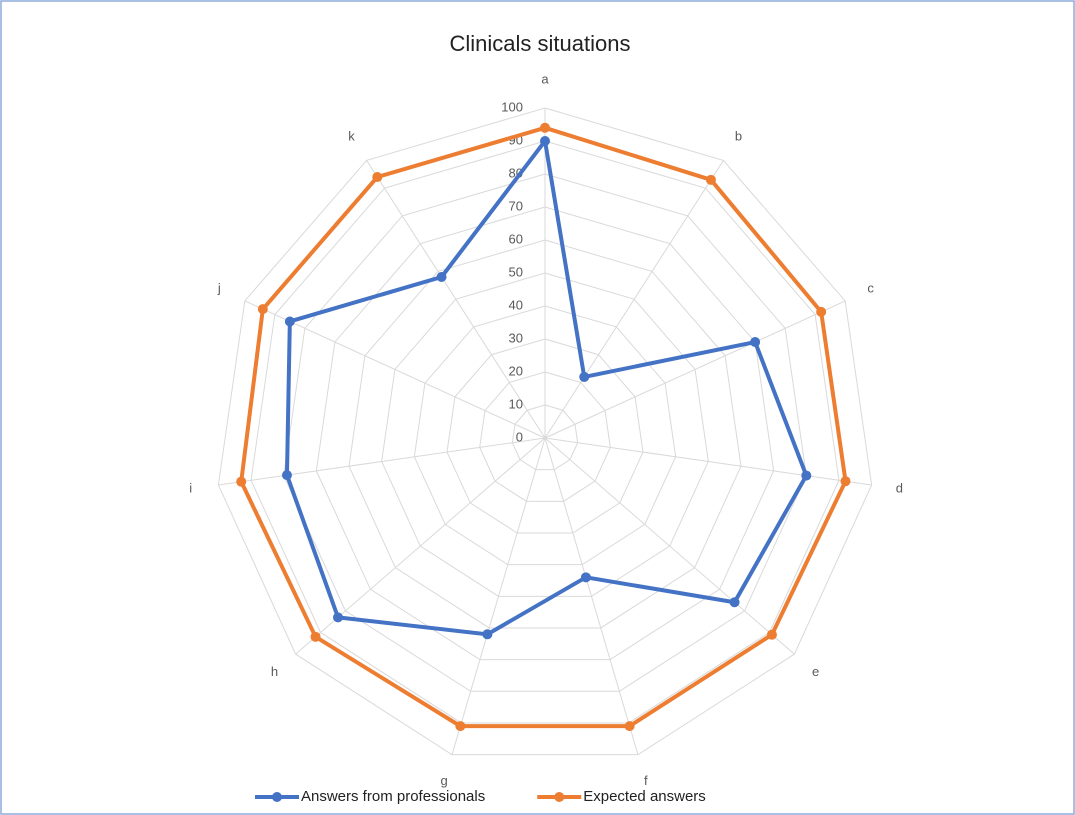  Describe the element at coordinates (516, 205) in the screenshot. I see `y-tick-label: 70` at that location.